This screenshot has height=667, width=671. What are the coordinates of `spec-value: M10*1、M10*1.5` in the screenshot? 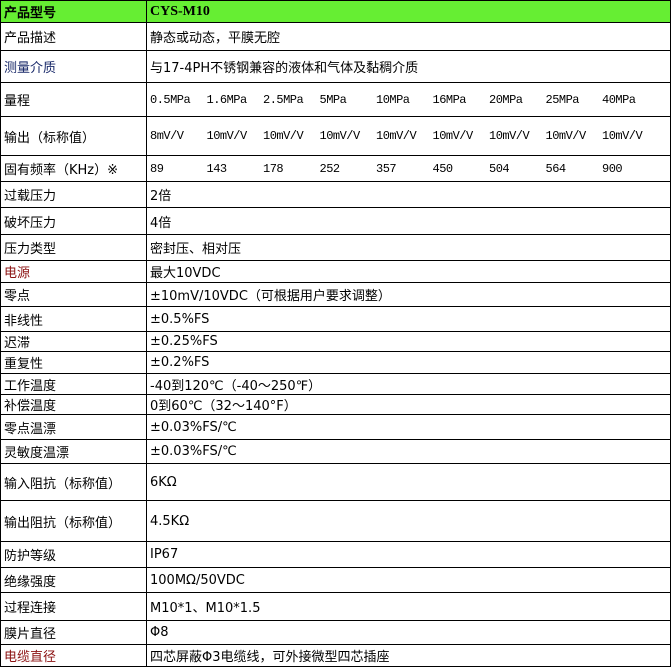 It's located at (408, 606).